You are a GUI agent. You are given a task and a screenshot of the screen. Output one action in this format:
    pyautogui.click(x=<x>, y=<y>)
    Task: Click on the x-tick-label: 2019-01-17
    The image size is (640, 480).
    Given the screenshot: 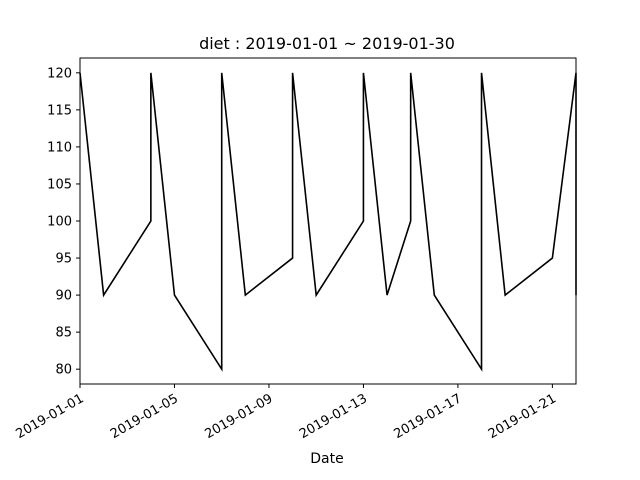 What is the action you would take?
    pyautogui.click(x=427, y=416)
    